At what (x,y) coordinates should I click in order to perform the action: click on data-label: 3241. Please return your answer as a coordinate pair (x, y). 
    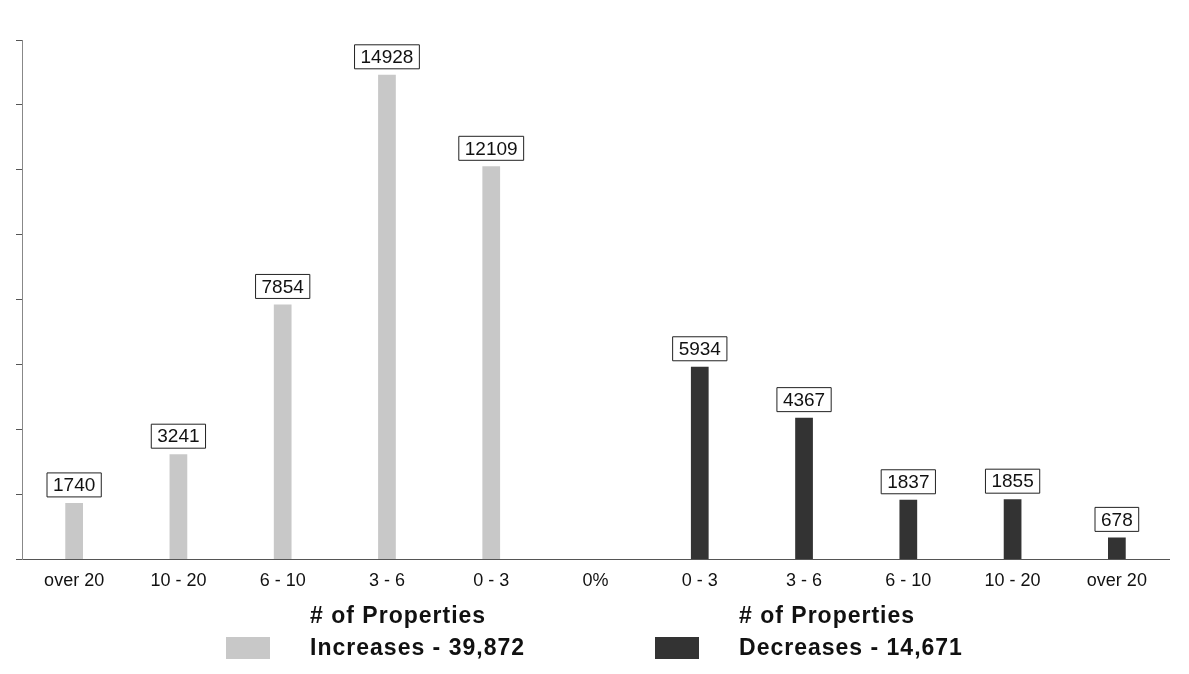
    Looking at the image, I should click on (178, 436).